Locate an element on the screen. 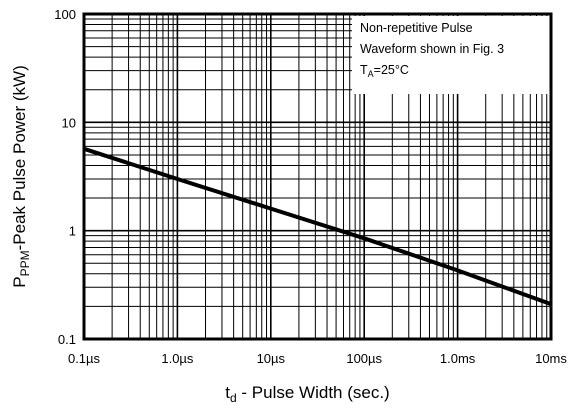 The width and height of the screenshot is (572, 410). annotation-temperature: TA=25°C is located at coordinates (384, 71).